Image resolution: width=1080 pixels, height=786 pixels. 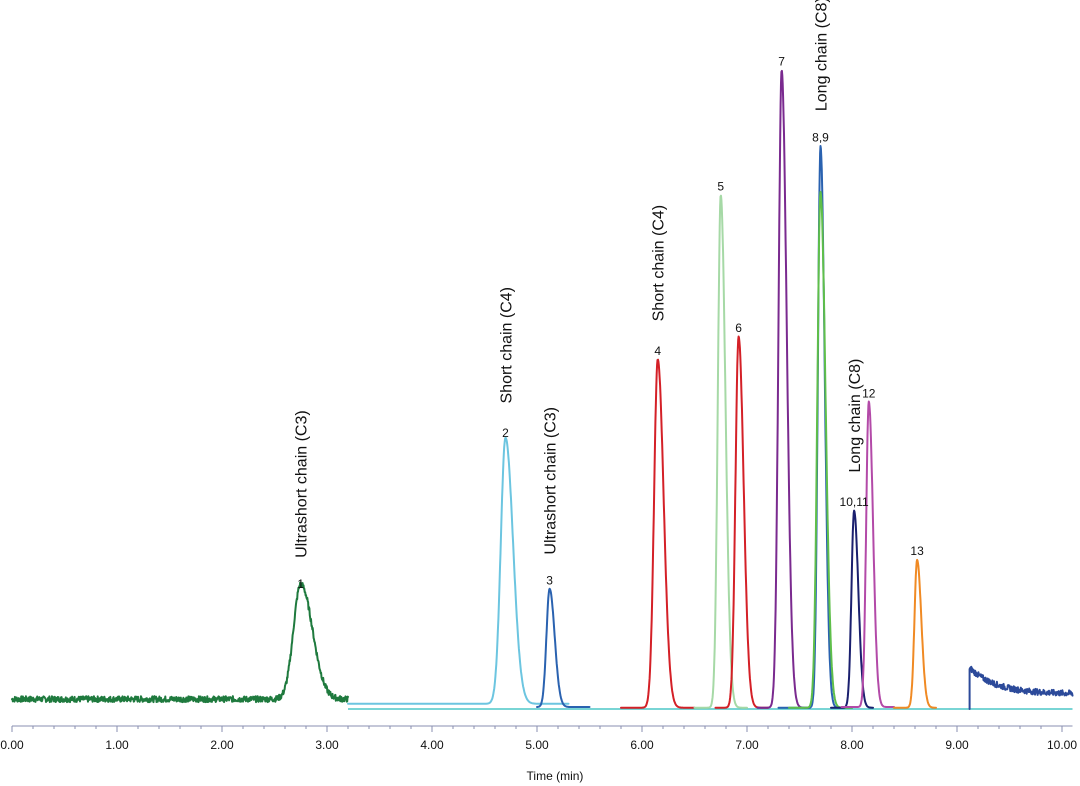 What do you see at coordinates (327, 745) in the screenshot?
I see `x-tick-label: 3.00` at bounding box center [327, 745].